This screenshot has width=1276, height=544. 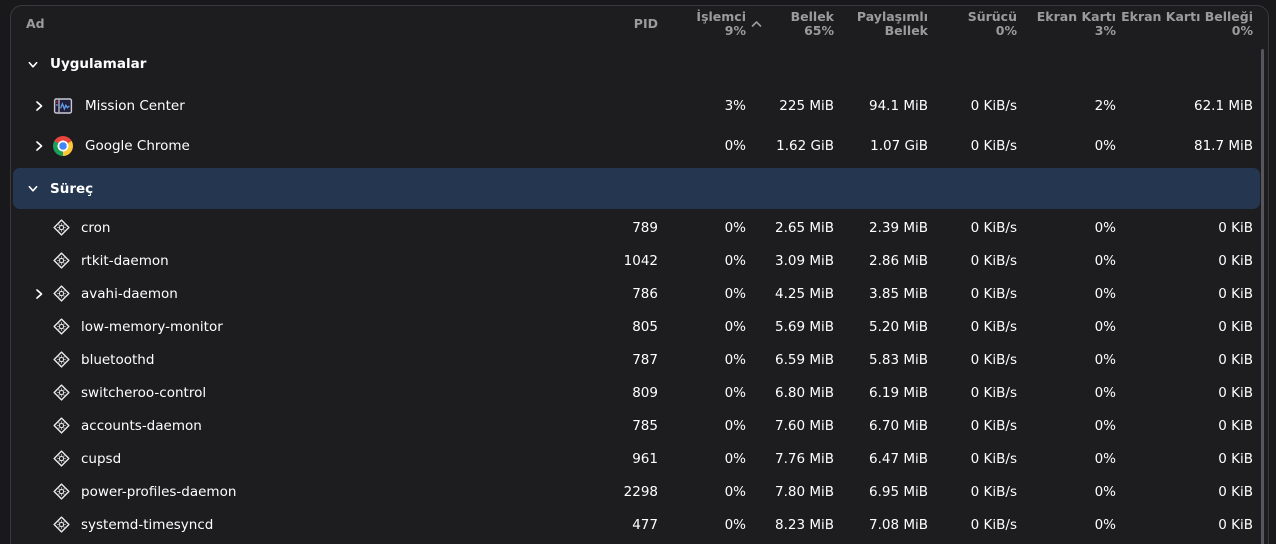 What do you see at coordinates (898, 227) in the screenshot?
I see `cell-shared-memory: 2.39 MiB` at bounding box center [898, 227].